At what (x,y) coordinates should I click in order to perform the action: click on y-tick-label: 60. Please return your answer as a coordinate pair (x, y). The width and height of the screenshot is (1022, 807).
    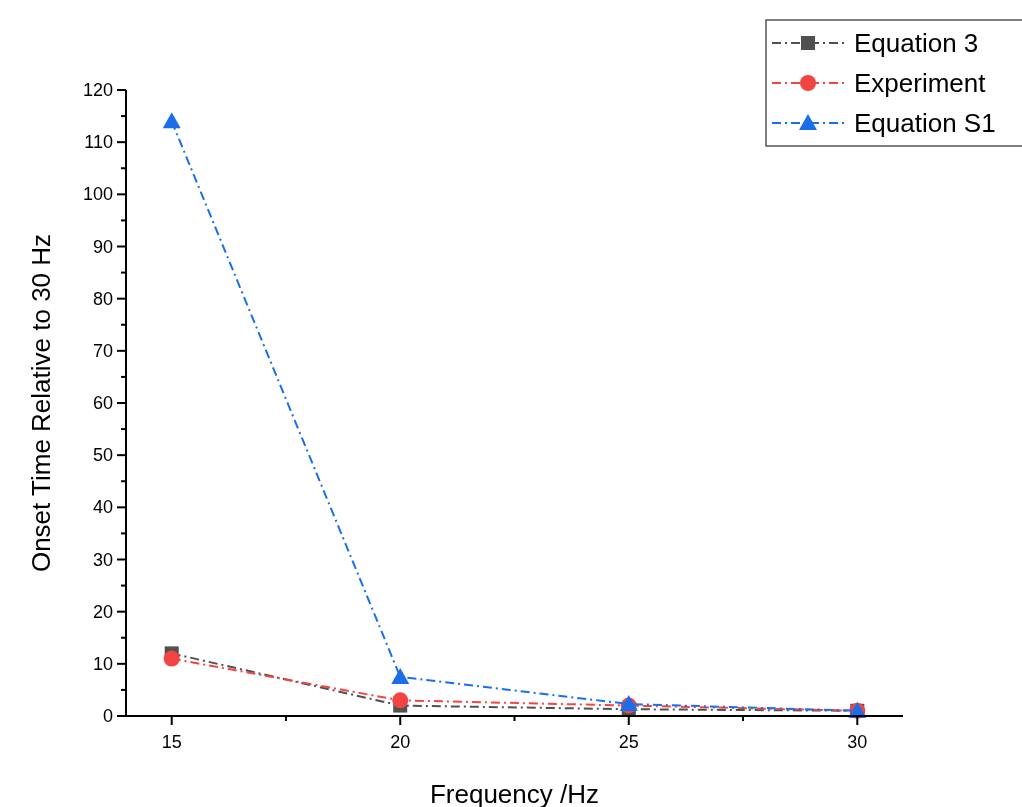
    Looking at the image, I should click on (102, 403).